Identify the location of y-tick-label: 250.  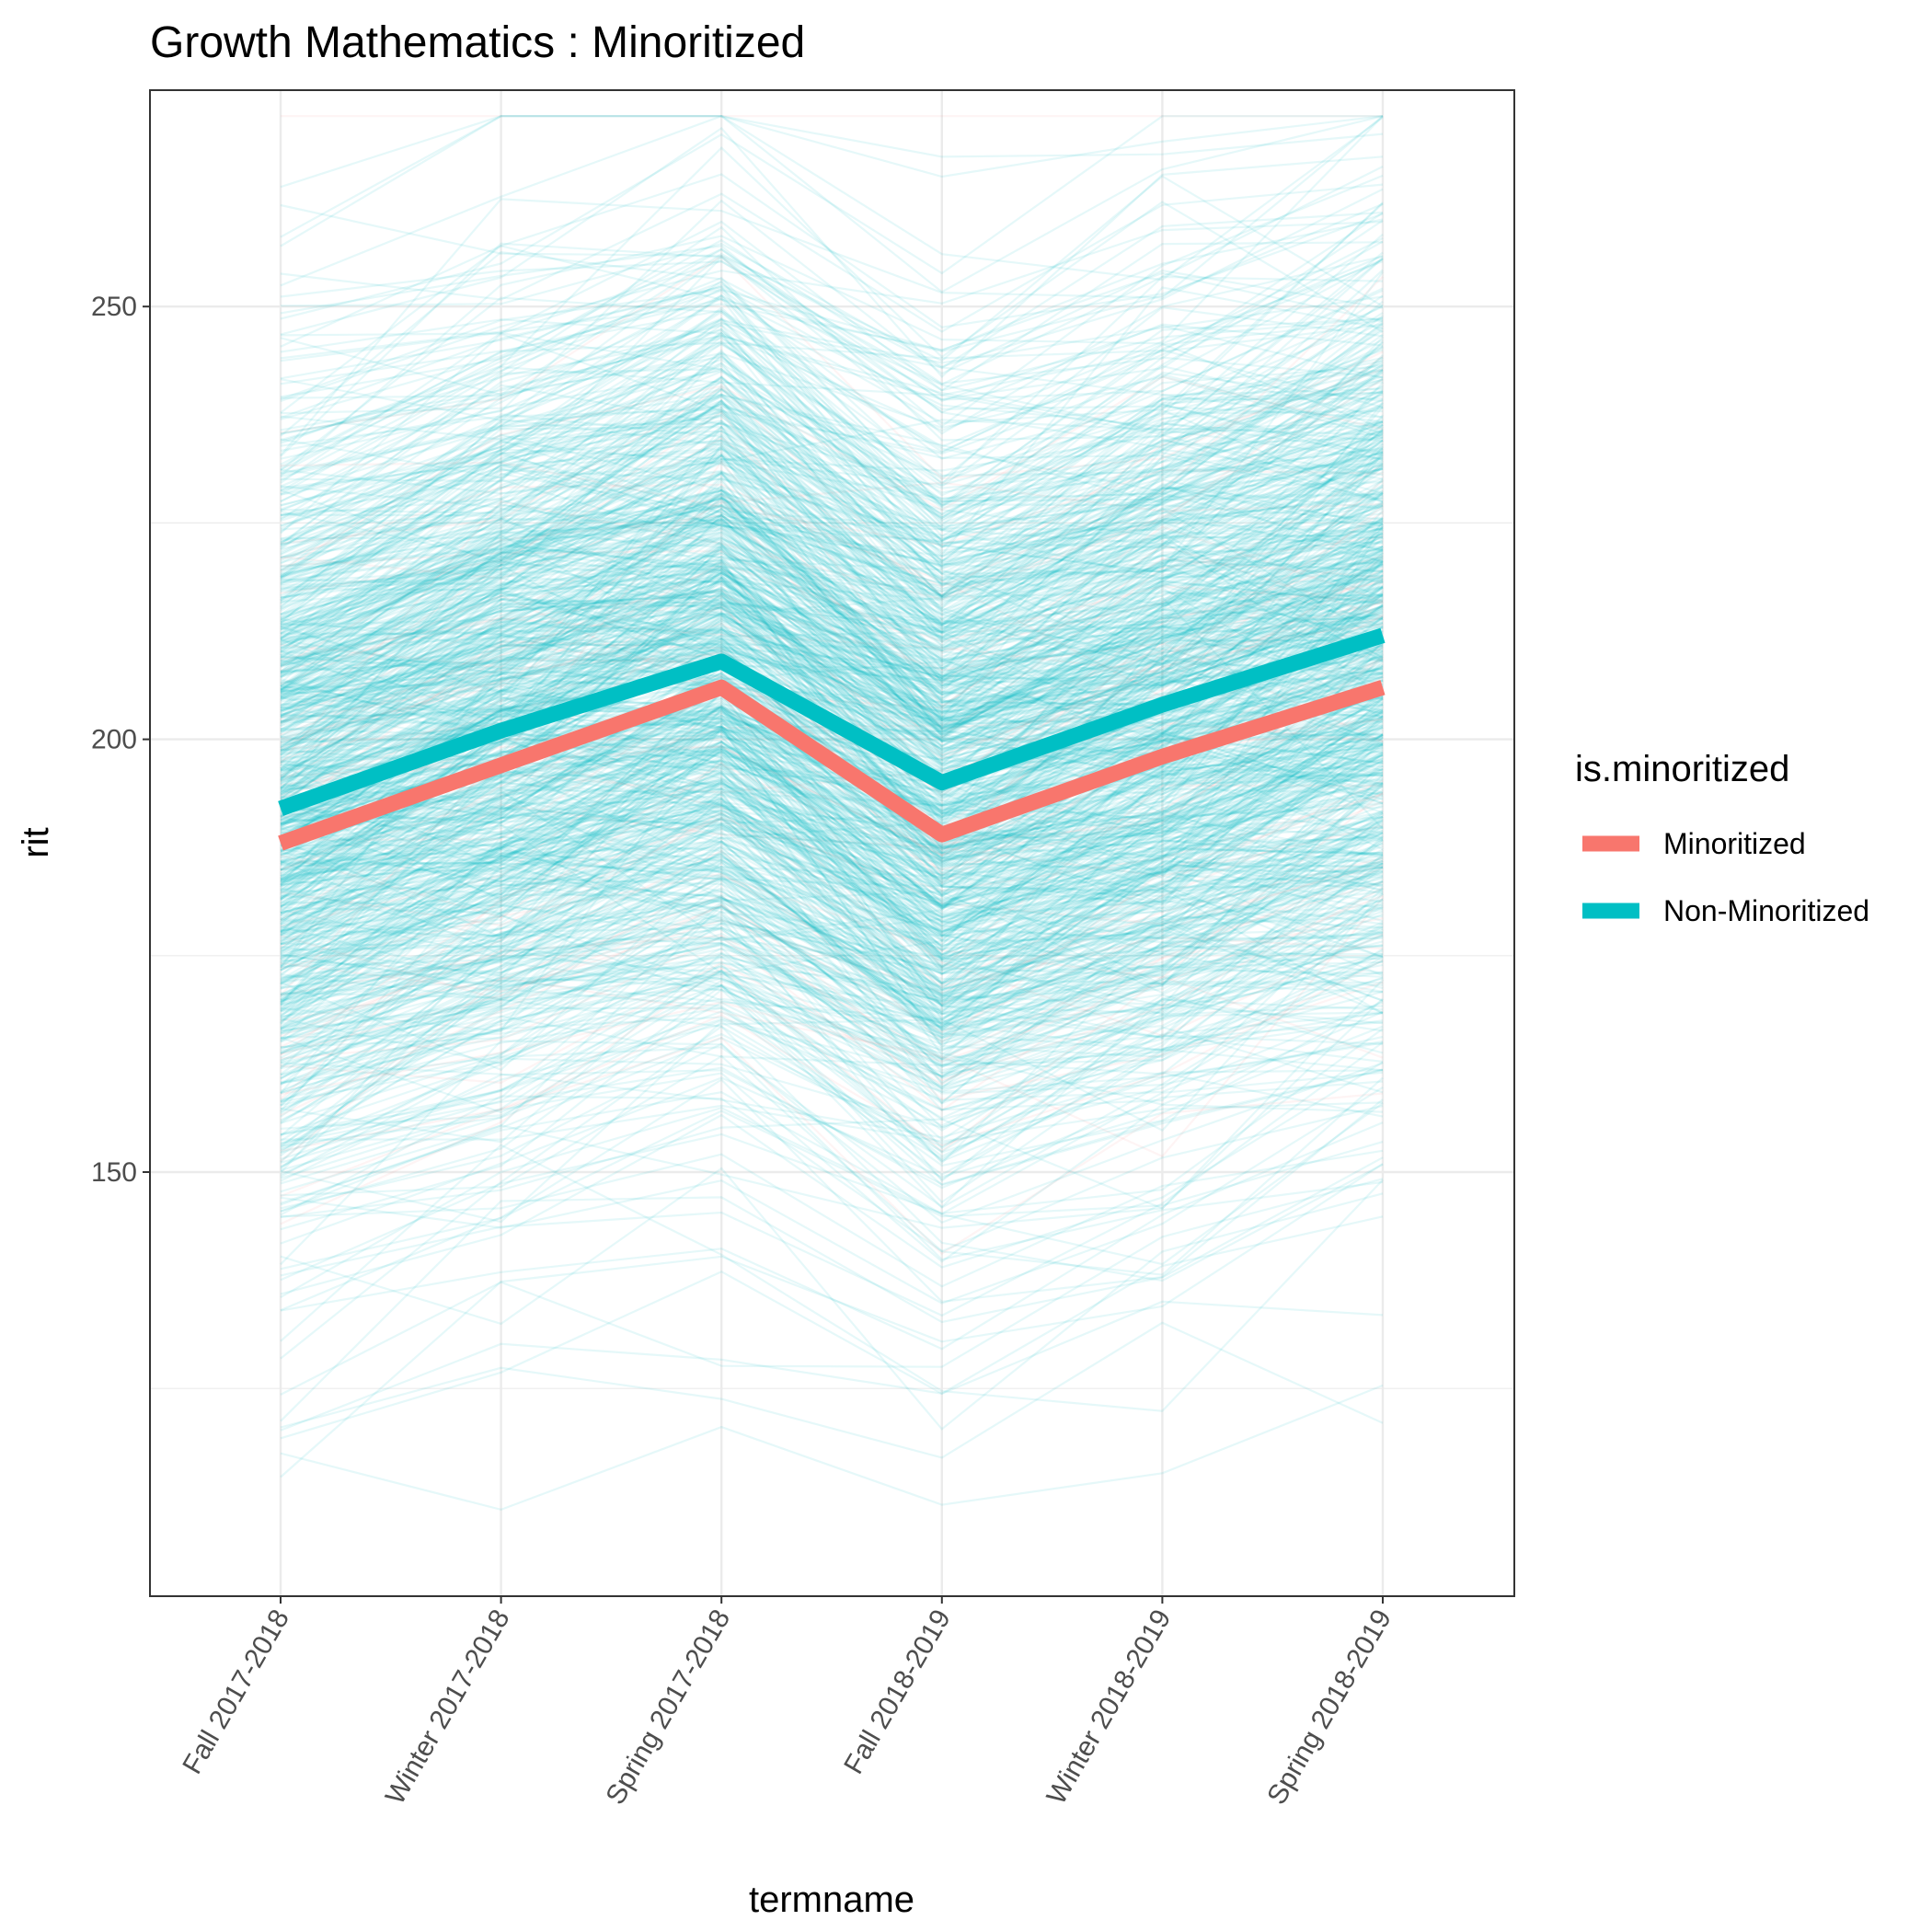
(114, 307).